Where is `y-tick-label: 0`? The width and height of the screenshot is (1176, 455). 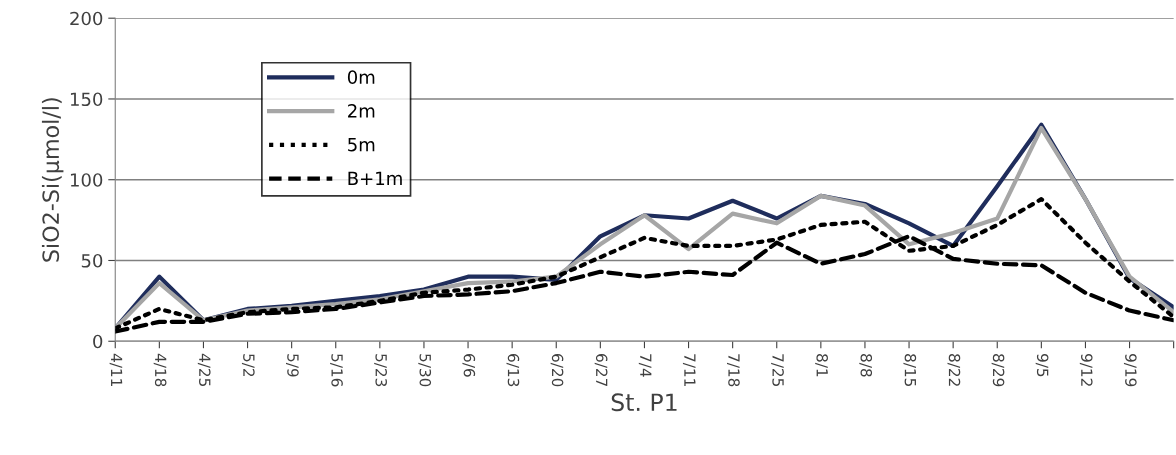 y-tick-label: 0 is located at coordinates (98, 341).